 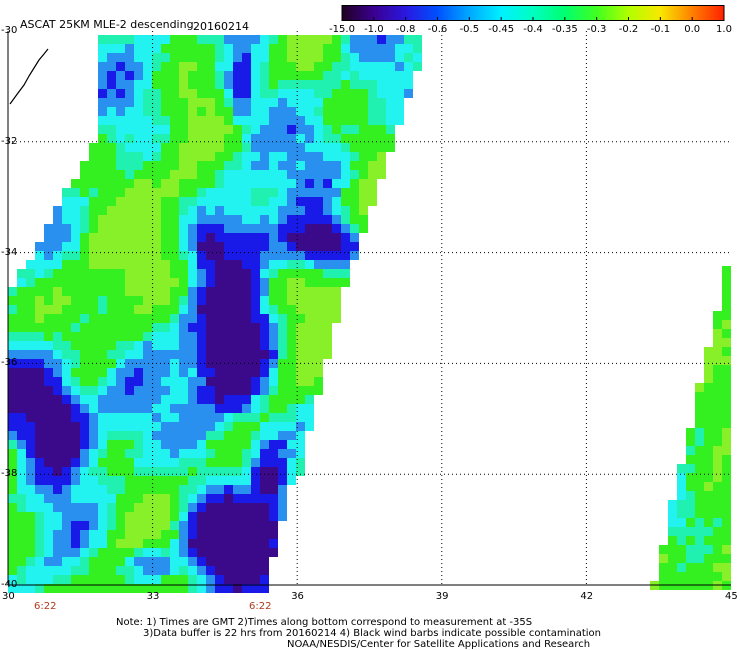 What do you see at coordinates (9, 30) in the screenshot?
I see `lat-label: -30` at bounding box center [9, 30].